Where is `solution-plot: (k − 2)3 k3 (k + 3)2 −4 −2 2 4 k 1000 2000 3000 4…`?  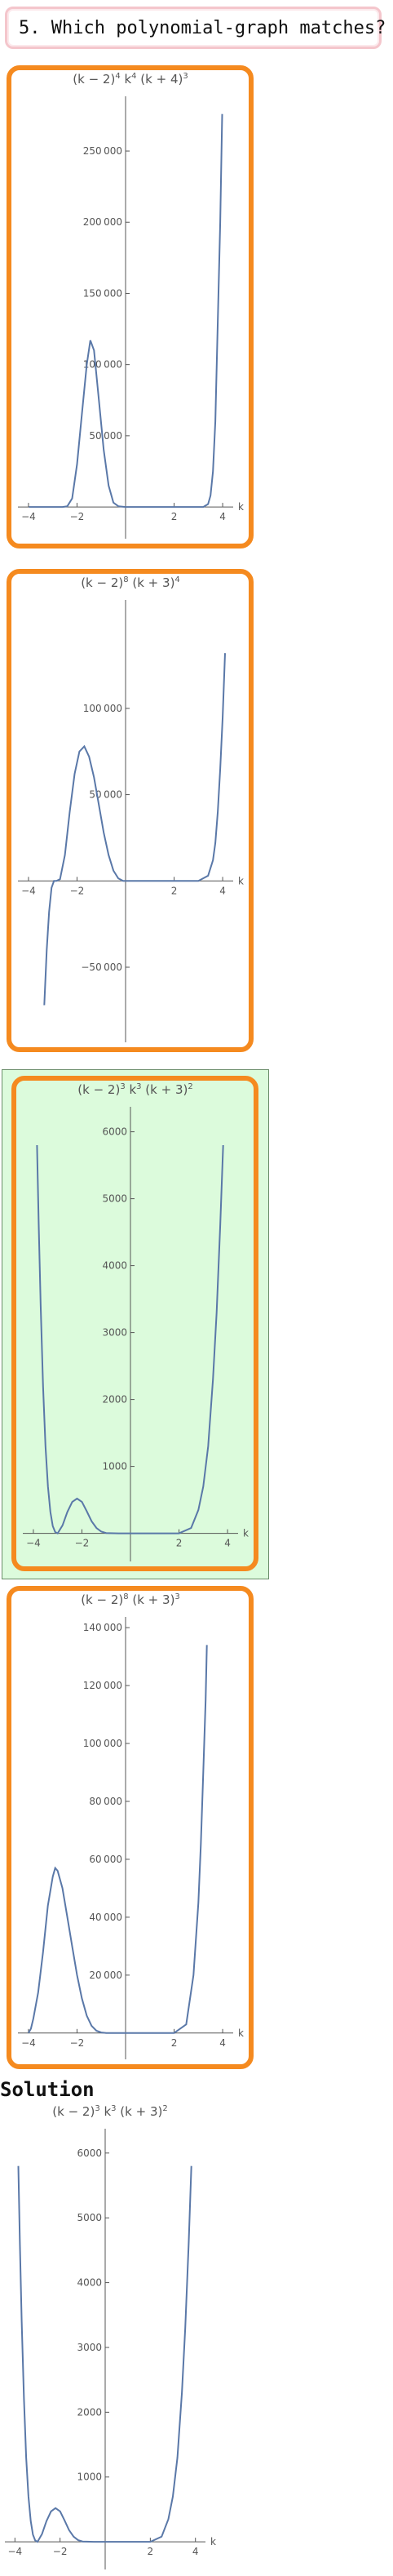 solution-plot: (k − 2)3 k3 (k + 3)2 −4 −2 2 4 k 1000 2000 3000 4… is located at coordinates (110, 2338).